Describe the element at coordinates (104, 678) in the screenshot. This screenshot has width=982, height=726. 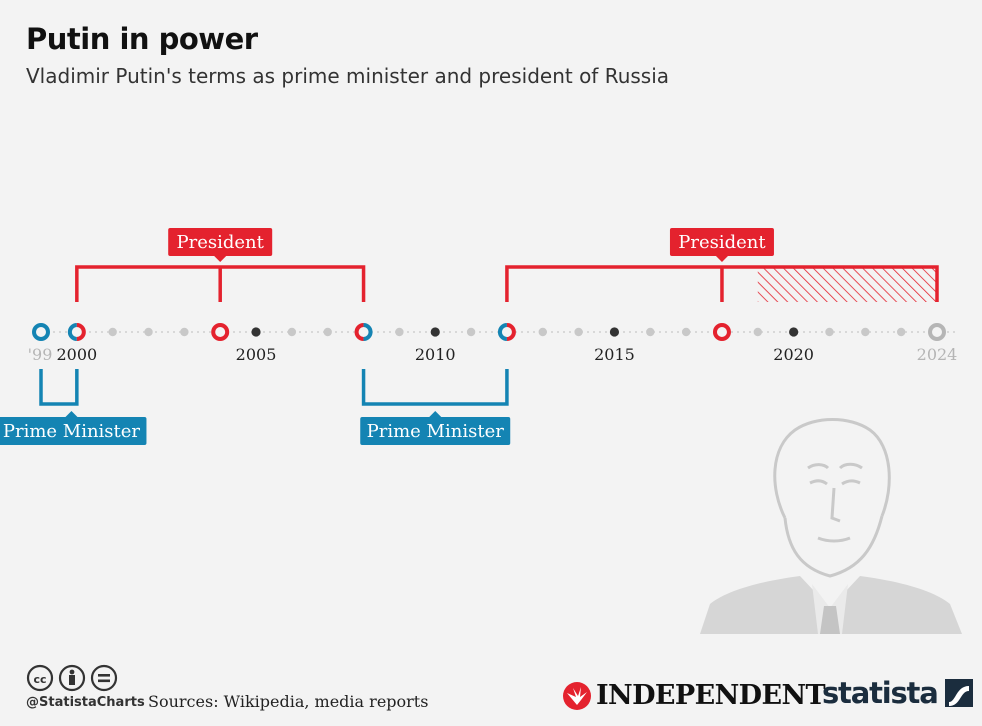
I see `no-derivatives-icon` at that location.